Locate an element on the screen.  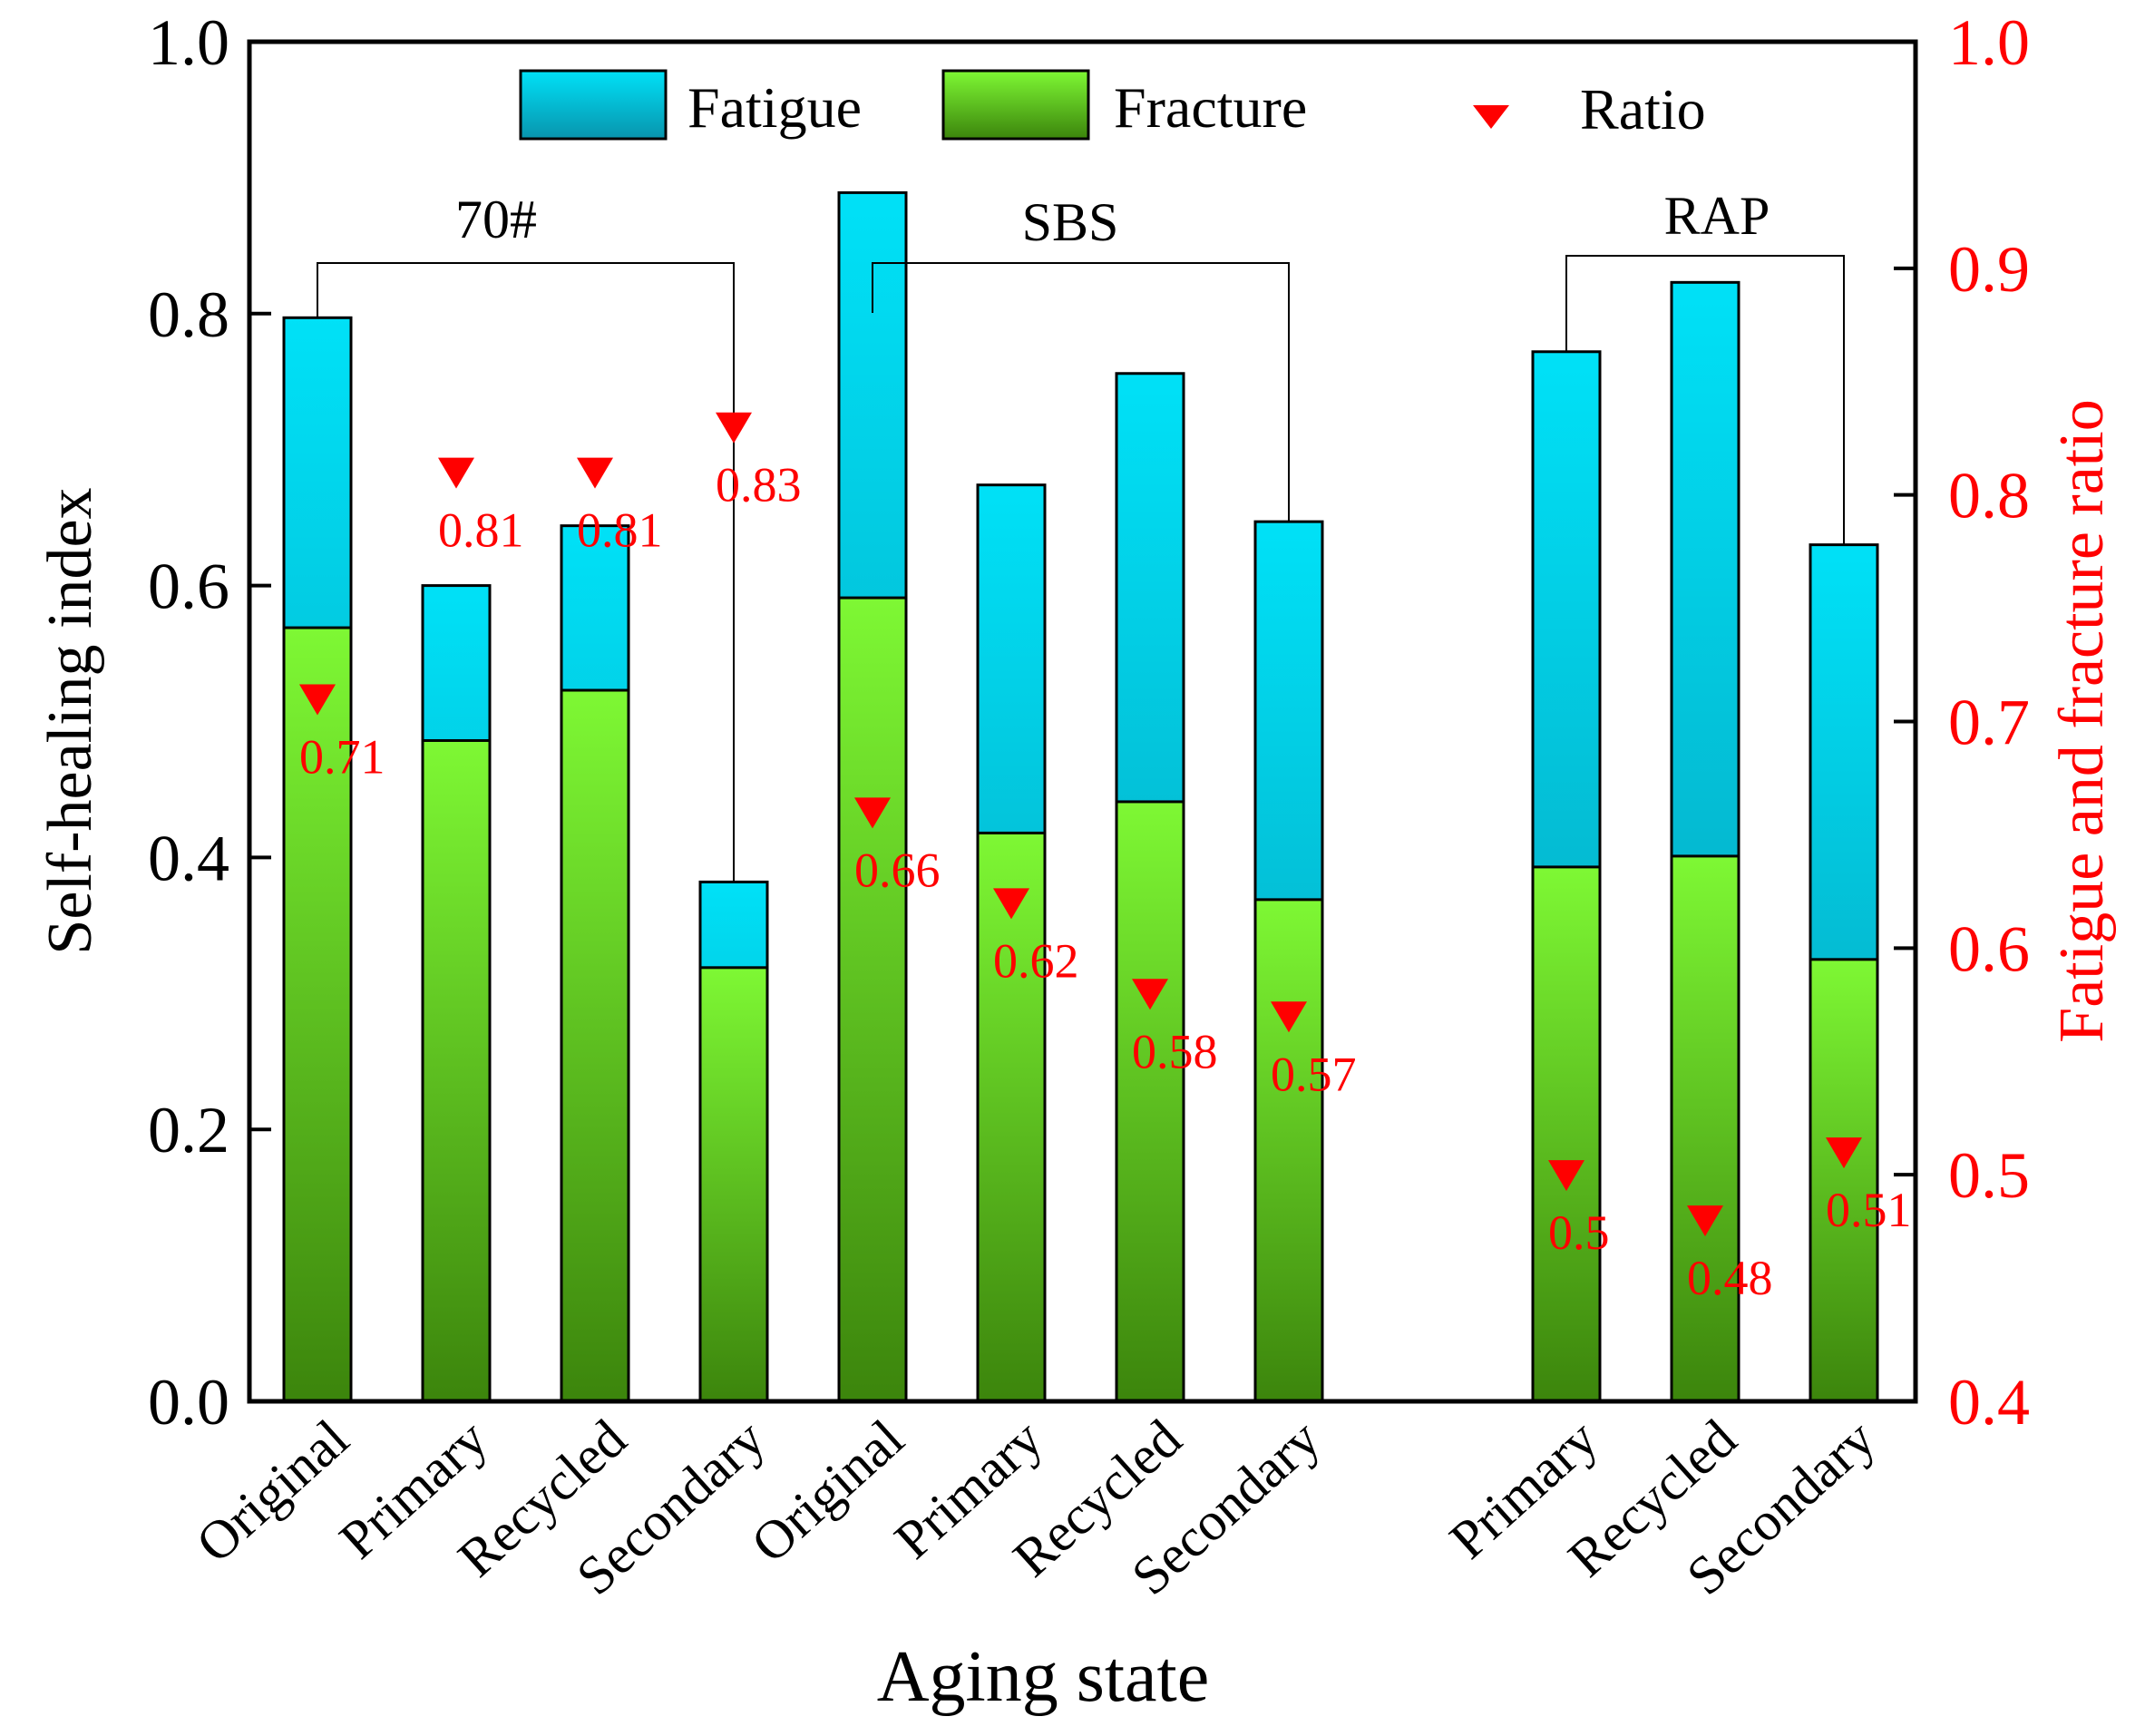
right-tick-label-0: 0.4 is located at coordinates (1989, 1402).